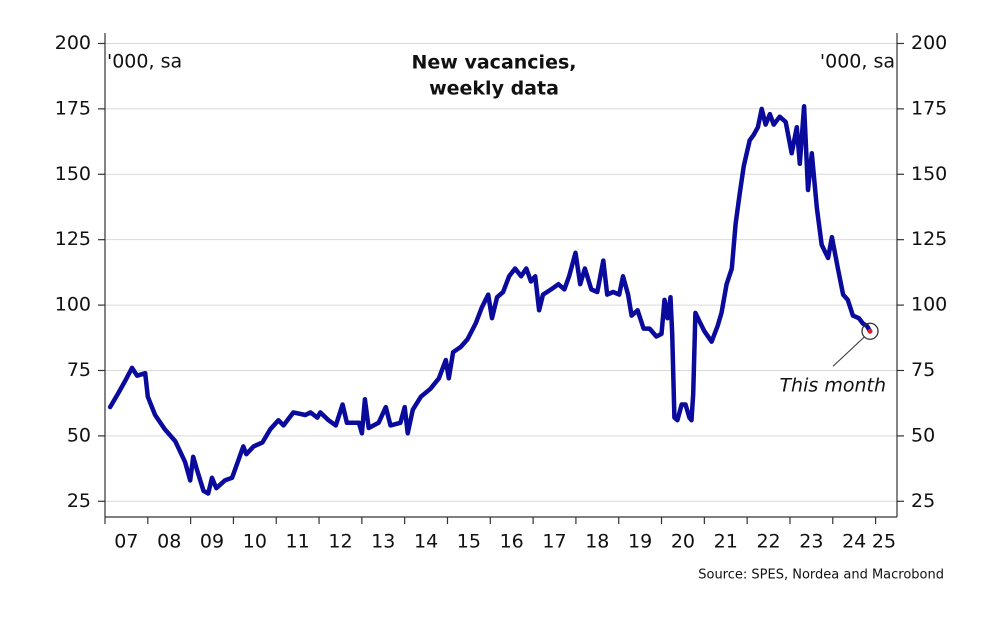 This screenshot has height=623, width=1000. I want to click on x-tick-label: 17, so click(554, 542).